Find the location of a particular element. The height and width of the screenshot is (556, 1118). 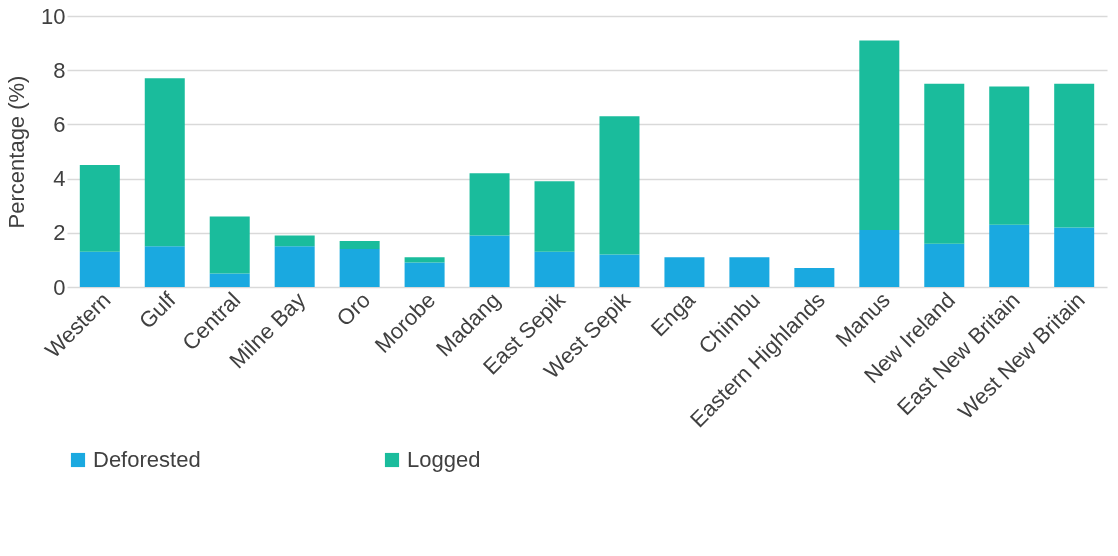

x-tick-label: Gulf is located at coordinates (157, 310).